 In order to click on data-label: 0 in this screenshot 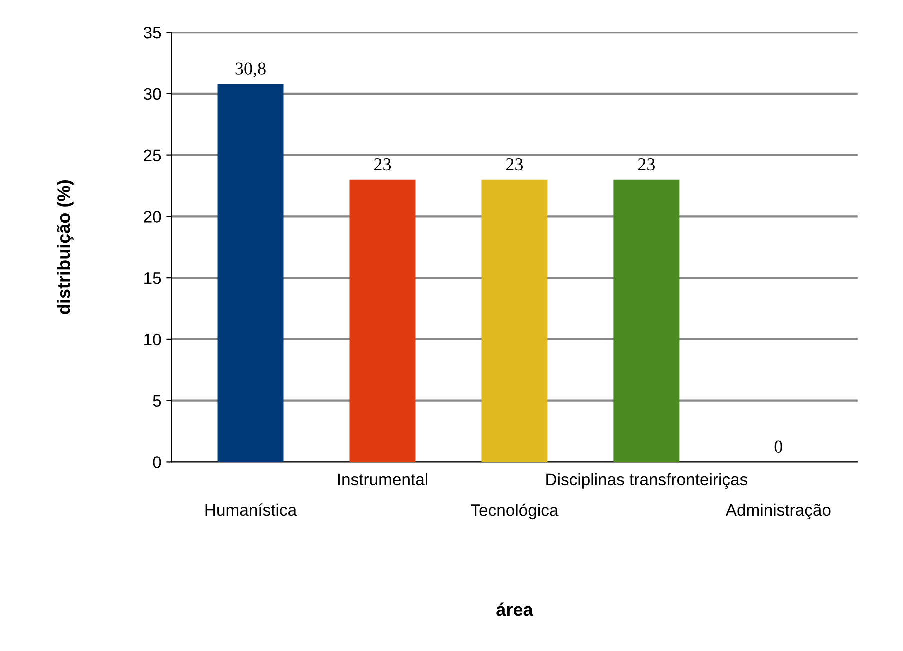, I will do `click(778, 446)`.